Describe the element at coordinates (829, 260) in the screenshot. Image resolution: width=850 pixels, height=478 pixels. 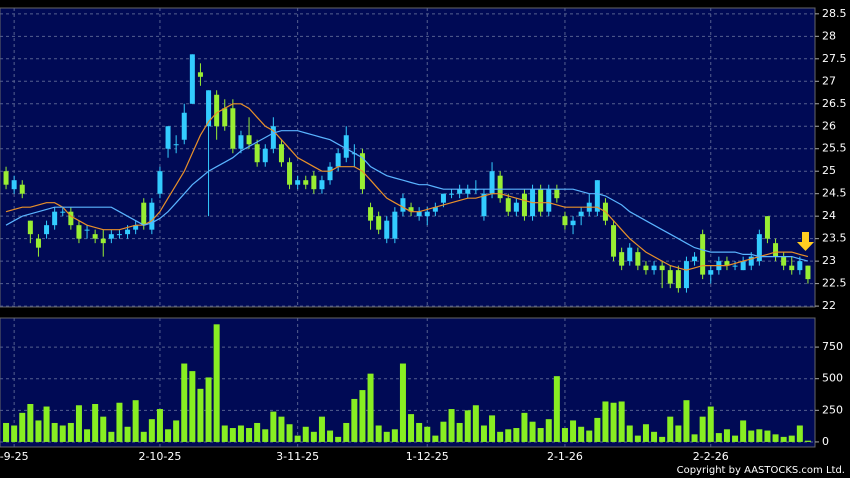
I see `y-tick-label: 23` at that location.